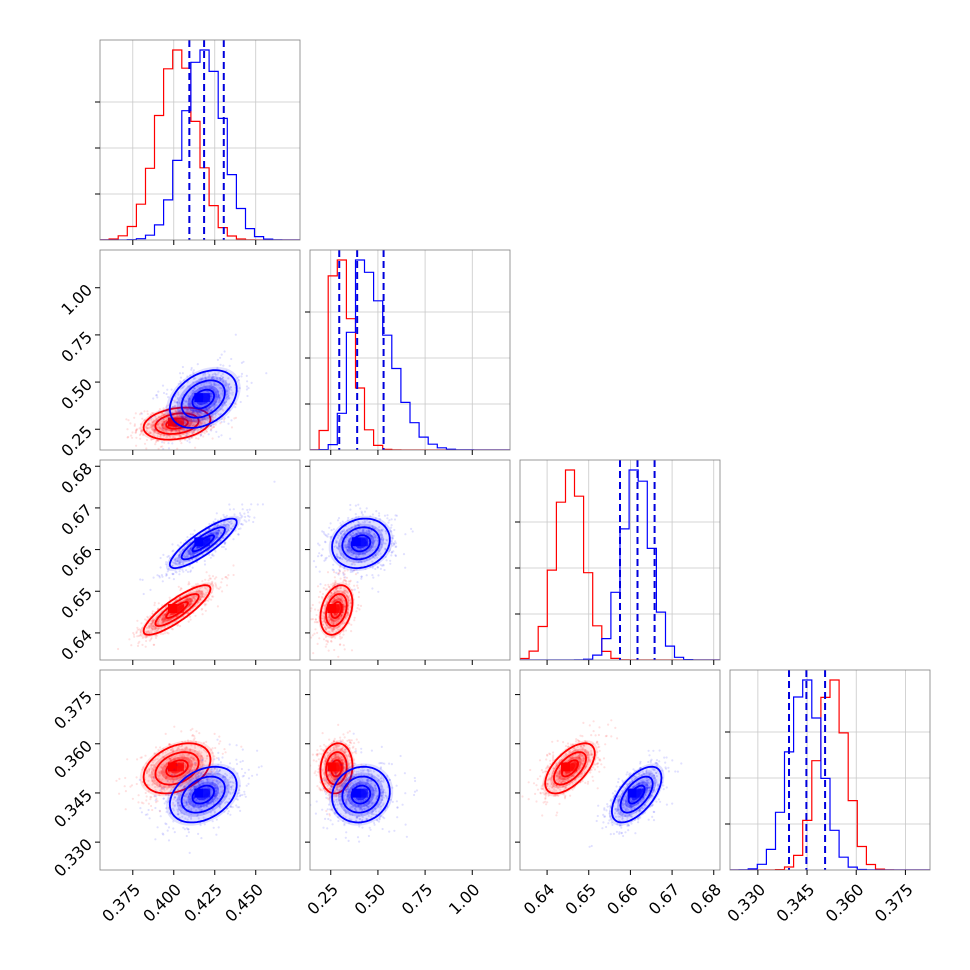 The width and height of the screenshot is (970, 970). Describe the element at coordinates (76, 346) in the screenshot. I see `y-tick-label: 0.75` at that location.